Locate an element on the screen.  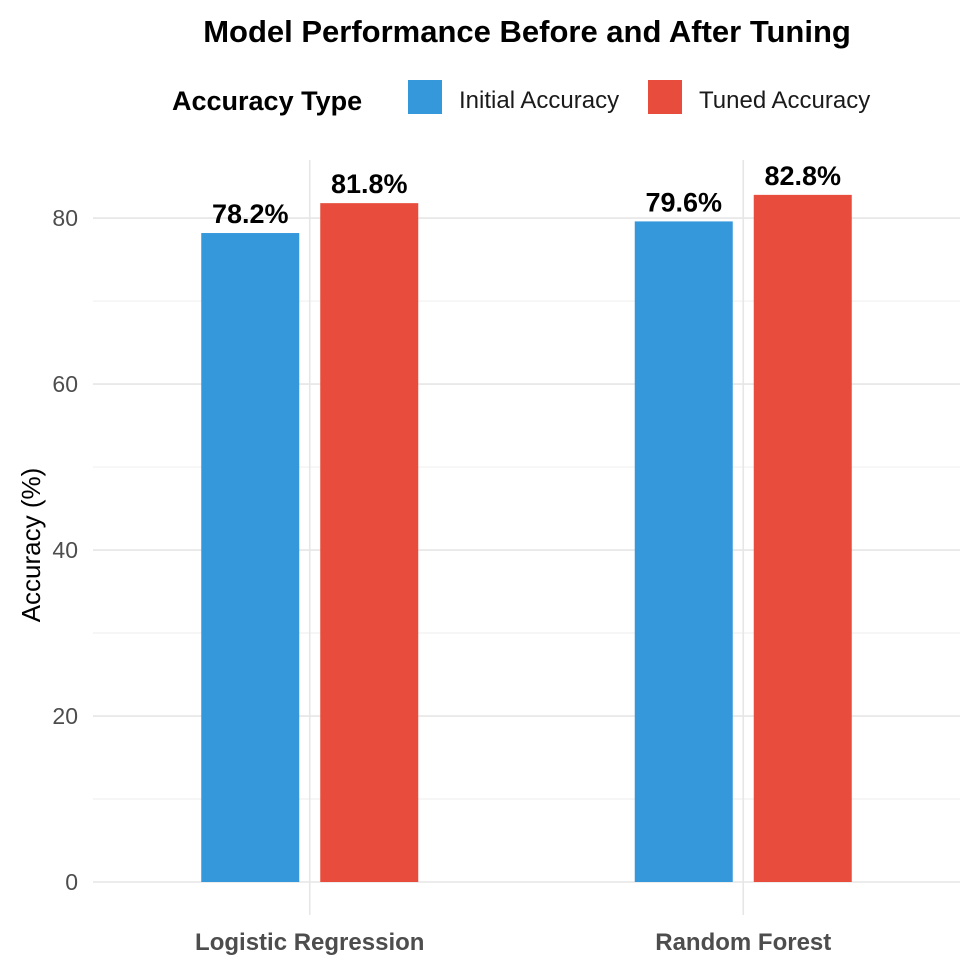
x-tick-label: Random Forest is located at coordinates (743, 942).